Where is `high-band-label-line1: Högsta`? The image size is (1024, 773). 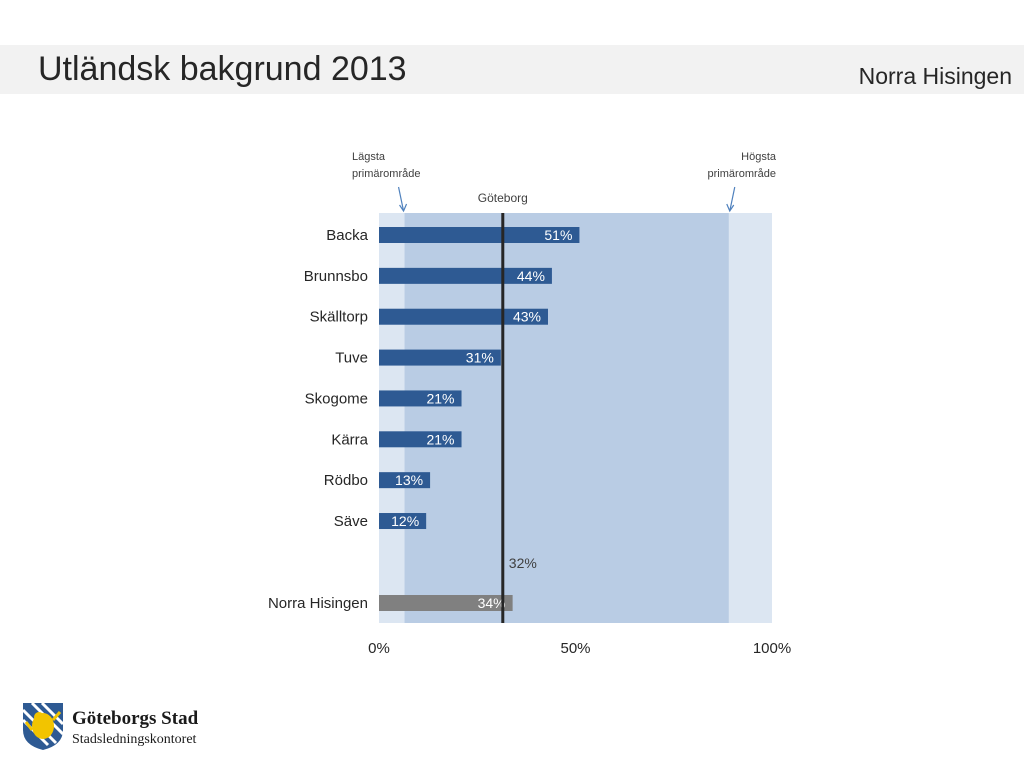 high-band-label-line1: Högsta is located at coordinates (759, 157).